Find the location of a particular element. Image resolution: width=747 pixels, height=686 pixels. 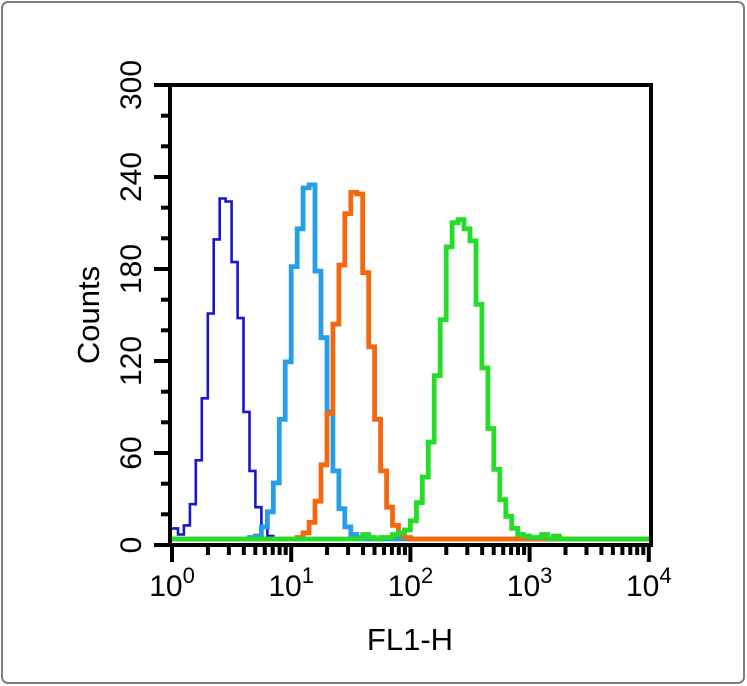

y-tick-label: 300 is located at coordinates (131, 85).